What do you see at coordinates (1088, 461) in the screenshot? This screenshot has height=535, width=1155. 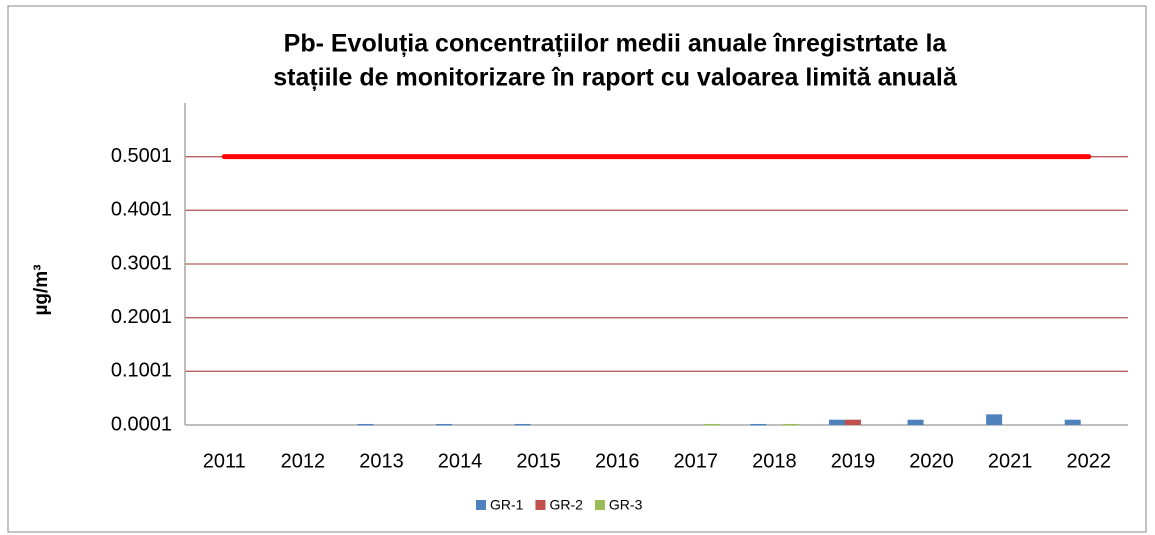 I see `x-tick-label: 2022` at bounding box center [1088, 461].